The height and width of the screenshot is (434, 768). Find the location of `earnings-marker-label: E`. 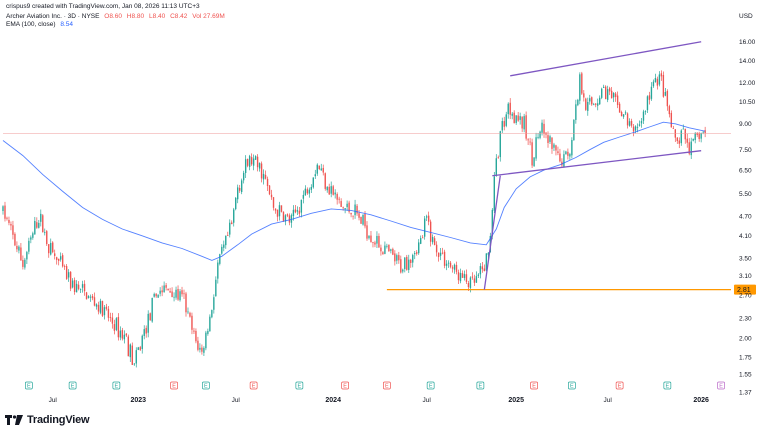

earnings-marker-label: E is located at coordinates (117, 387).